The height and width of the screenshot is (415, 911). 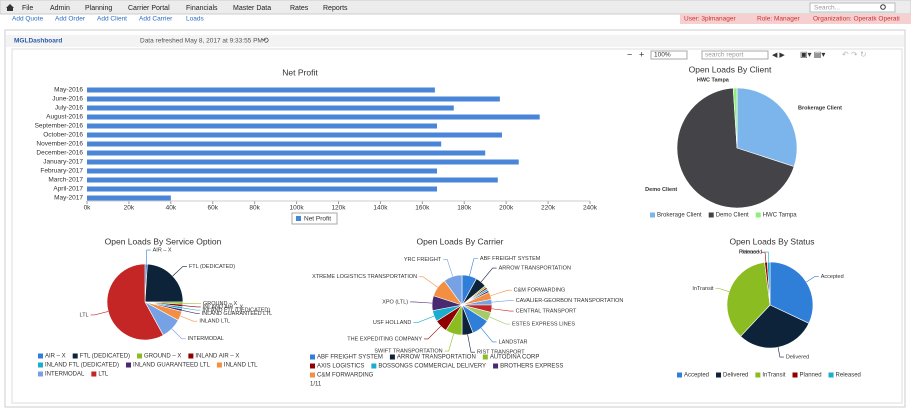 I want to click on y-tick-label: May-2016, so click(x=68, y=90).